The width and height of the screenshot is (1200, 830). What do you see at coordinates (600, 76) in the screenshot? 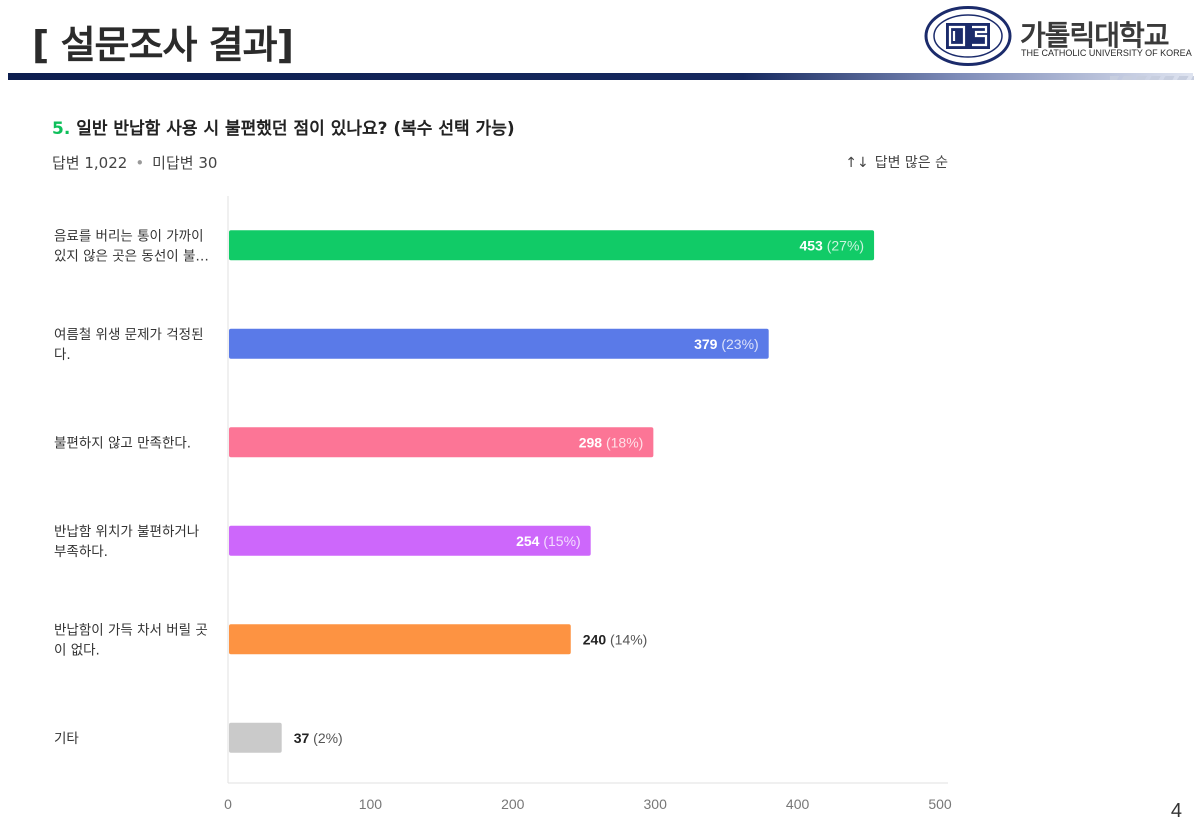
I see `header-divider` at bounding box center [600, 76].